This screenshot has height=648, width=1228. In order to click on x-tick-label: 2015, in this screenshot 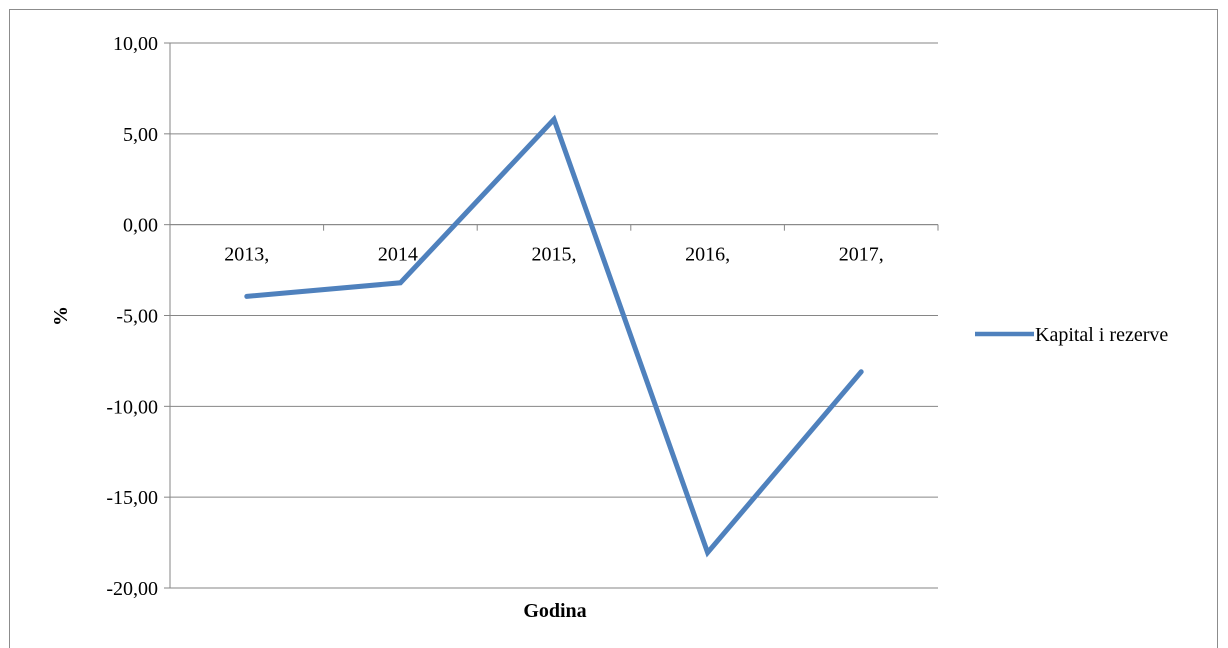, I will do `click(554, 255)`.